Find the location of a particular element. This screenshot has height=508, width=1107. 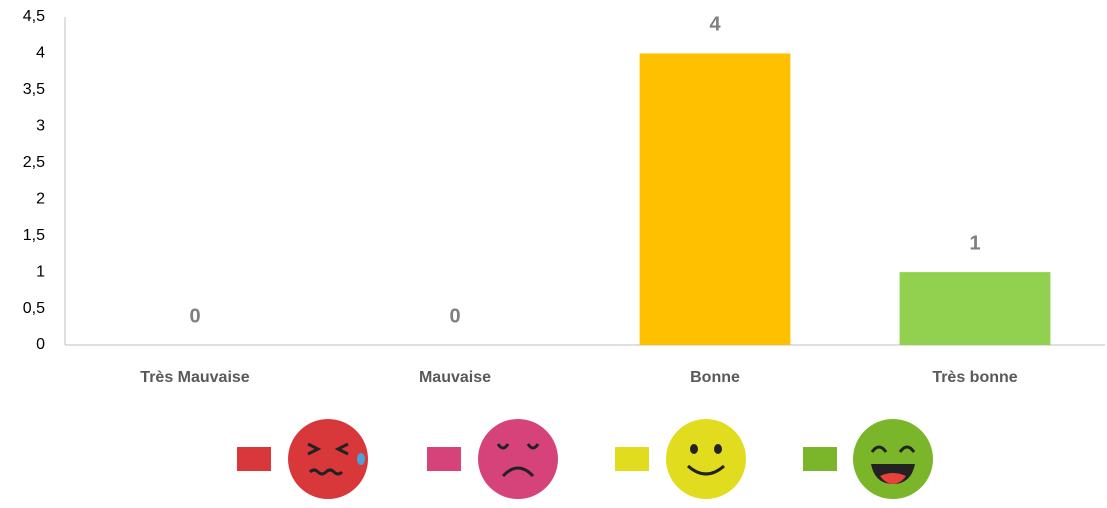

y-tick-label: 2 is located at coordinates (40, 198).